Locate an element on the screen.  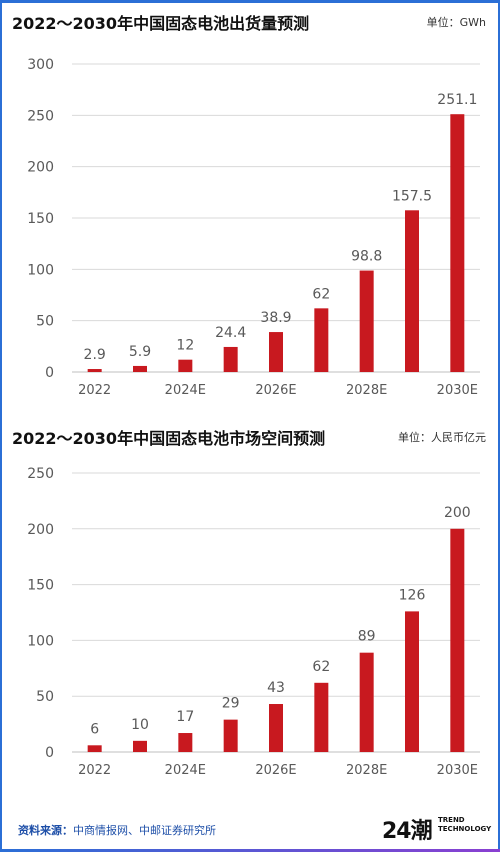
data-label: 6 is located at coordinates (94, 729).